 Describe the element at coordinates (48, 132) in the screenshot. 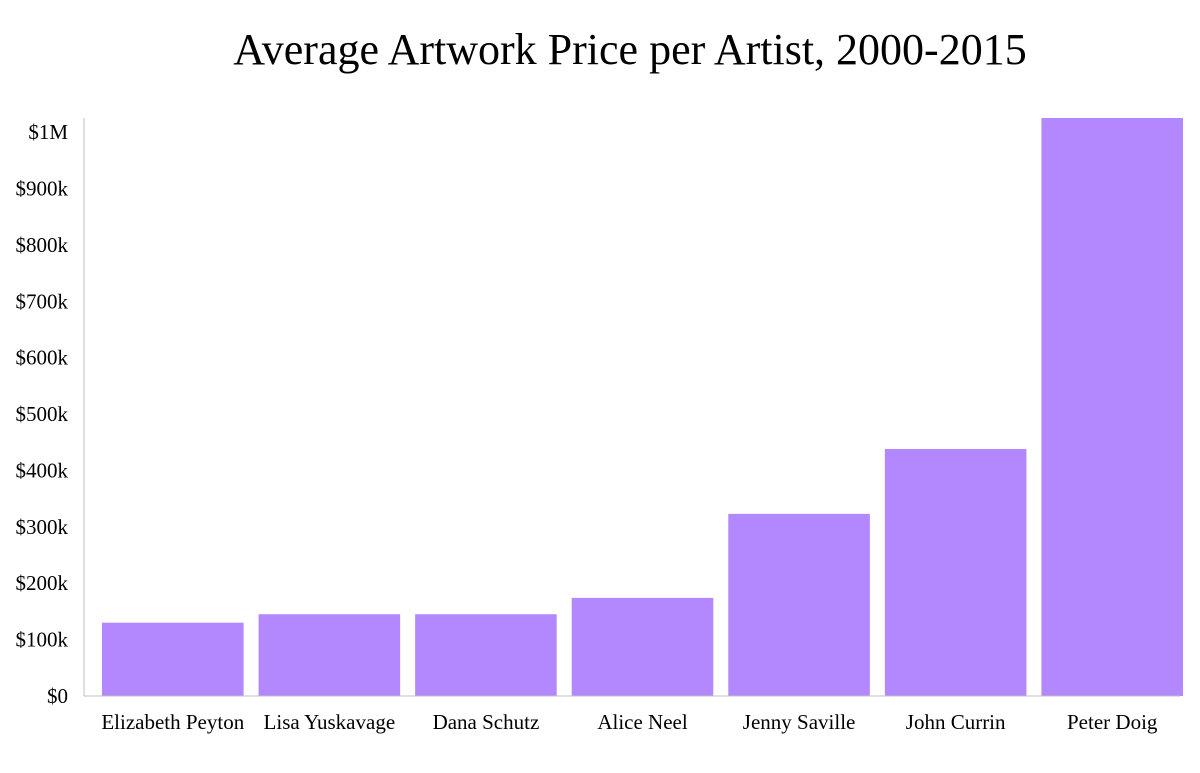

I see `y-tick-label: $1M` at that location.